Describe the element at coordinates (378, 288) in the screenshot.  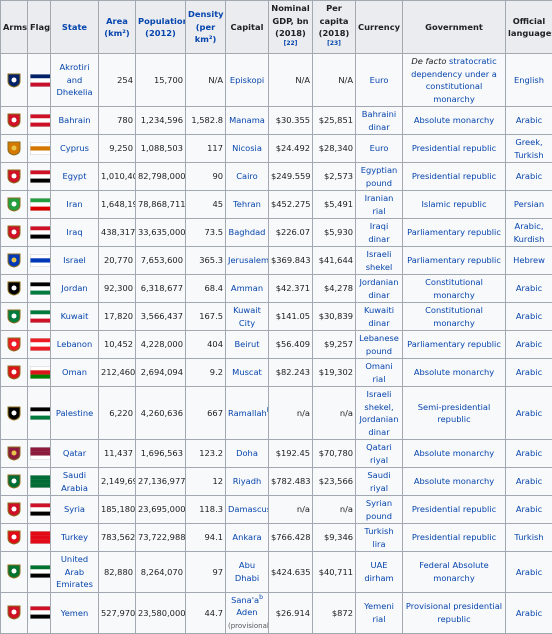
I see `currency: Jordanian dinar` at that location.